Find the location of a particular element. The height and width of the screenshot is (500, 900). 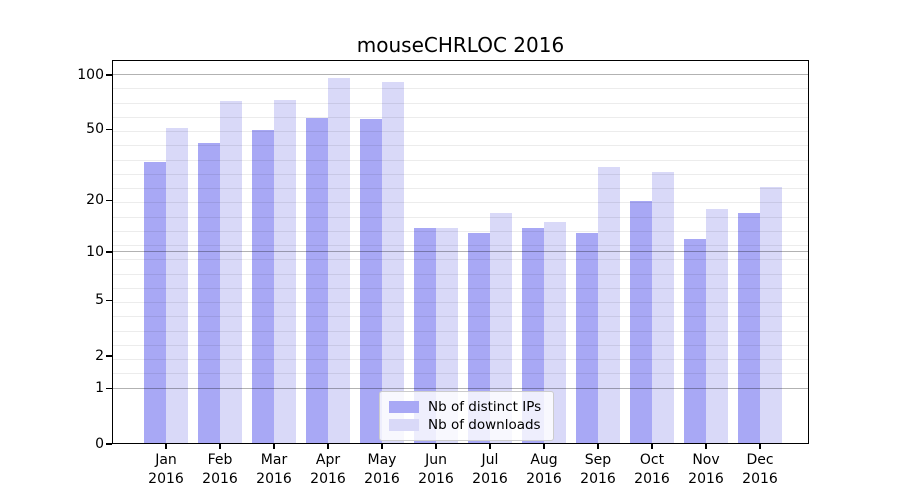

legend-swatch-downloads is located at coordinates (404, 425).